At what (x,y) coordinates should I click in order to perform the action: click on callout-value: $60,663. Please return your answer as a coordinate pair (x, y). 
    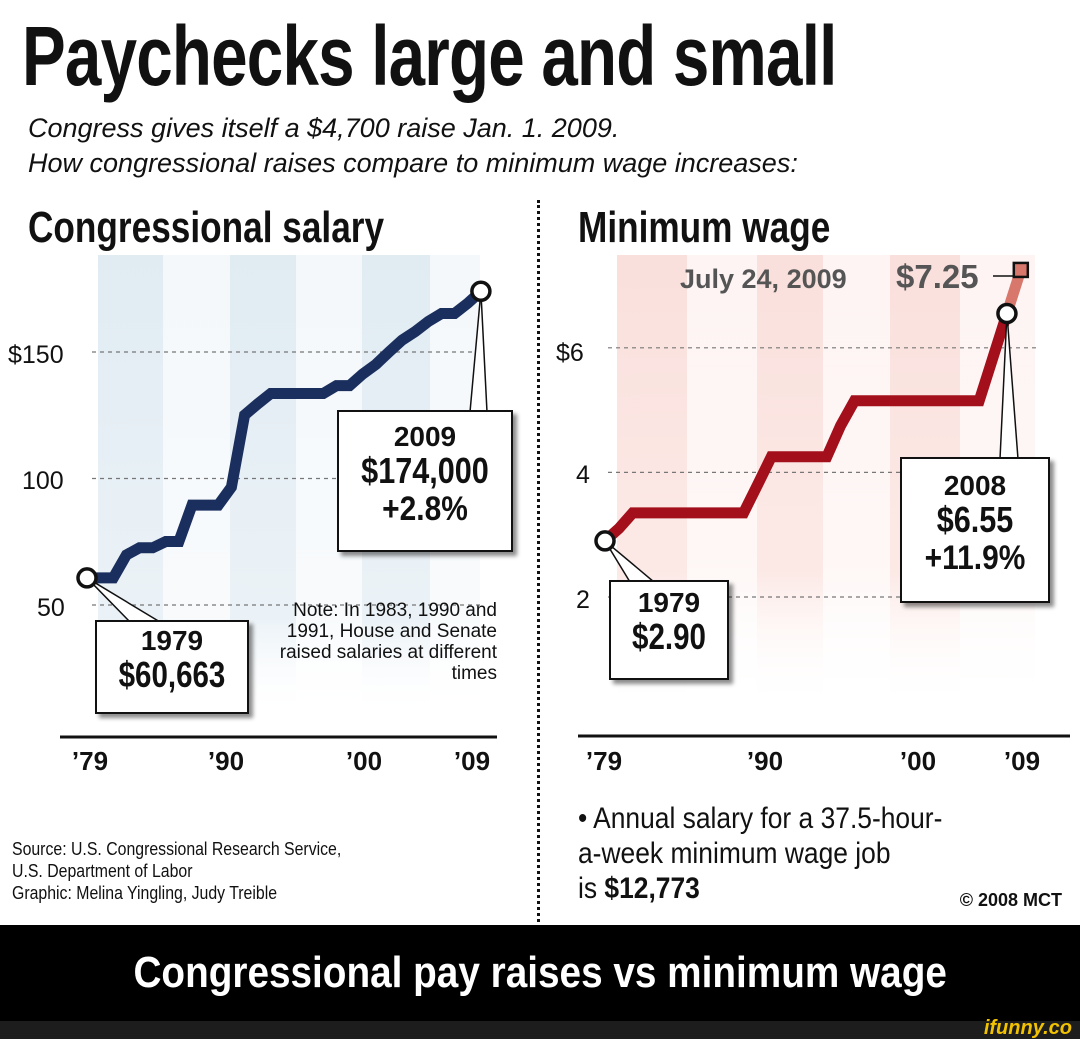
    Looking at the image, I should click on (172, 675).